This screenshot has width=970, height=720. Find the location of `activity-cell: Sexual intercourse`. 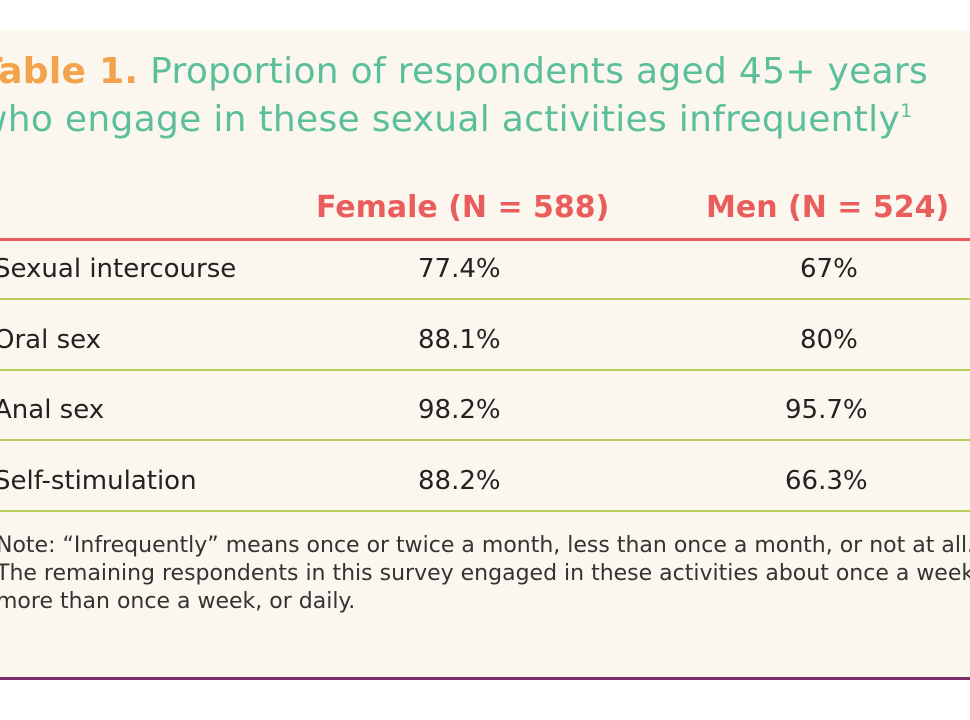

activity-cell: Sexual intercourse is located at coordinates (118, 269).